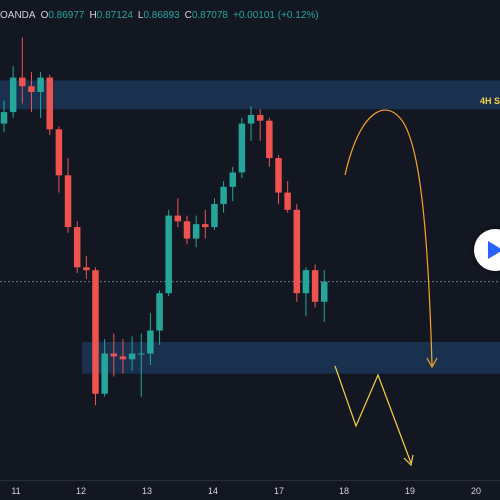 The image size is (500, 500). Describe the element at coordinates (494, 250) in the screenshot. I see `play-icon` at that location.